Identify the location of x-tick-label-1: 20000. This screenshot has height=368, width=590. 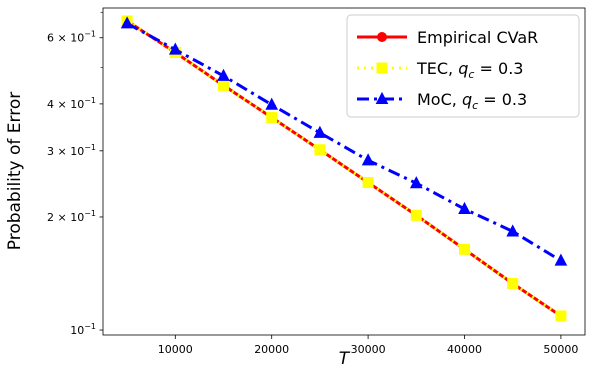
(271, 349).